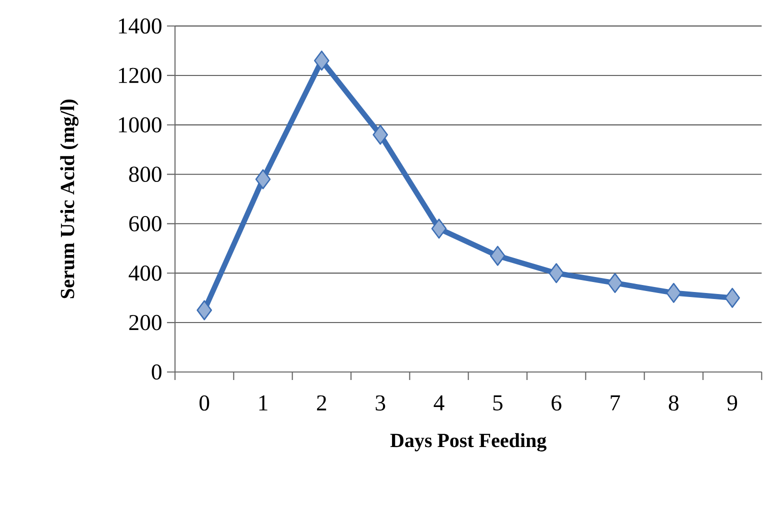 The width and height of the screenshot is (768, 507). I want to click on x-tick-label: 8, so click(673, 403).